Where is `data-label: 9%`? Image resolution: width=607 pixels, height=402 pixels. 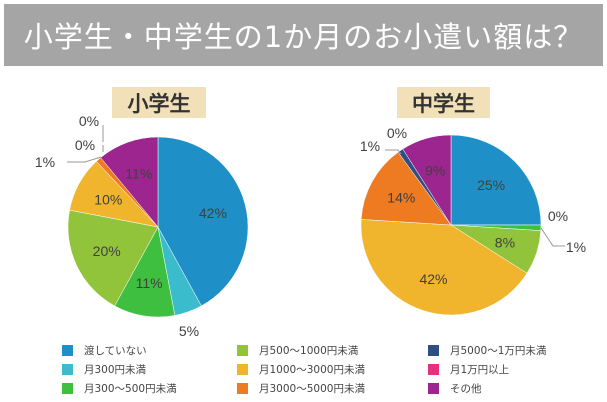 data-label: 9% is located at coordinates (435, 171).